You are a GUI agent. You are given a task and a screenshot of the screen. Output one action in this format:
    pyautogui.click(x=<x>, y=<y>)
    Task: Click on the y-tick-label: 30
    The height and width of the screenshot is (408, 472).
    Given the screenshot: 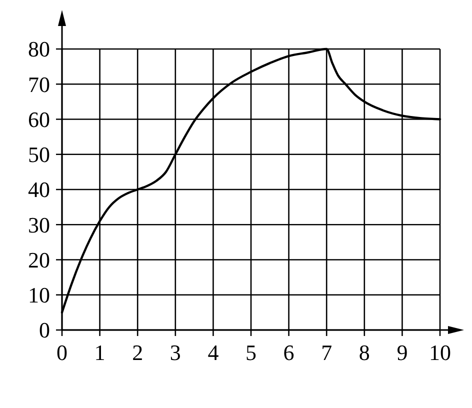 What is the action you would take?
    pyautogui.click(x=39, y=225)
    